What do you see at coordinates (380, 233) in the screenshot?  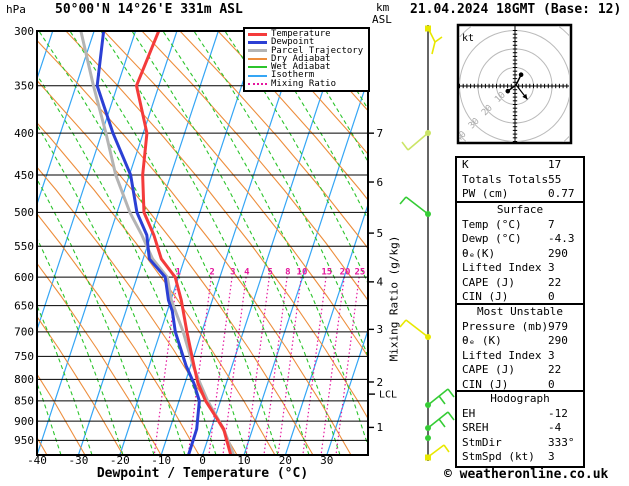 I see `km-tick-label: 5` at bounding box center [380, 233].